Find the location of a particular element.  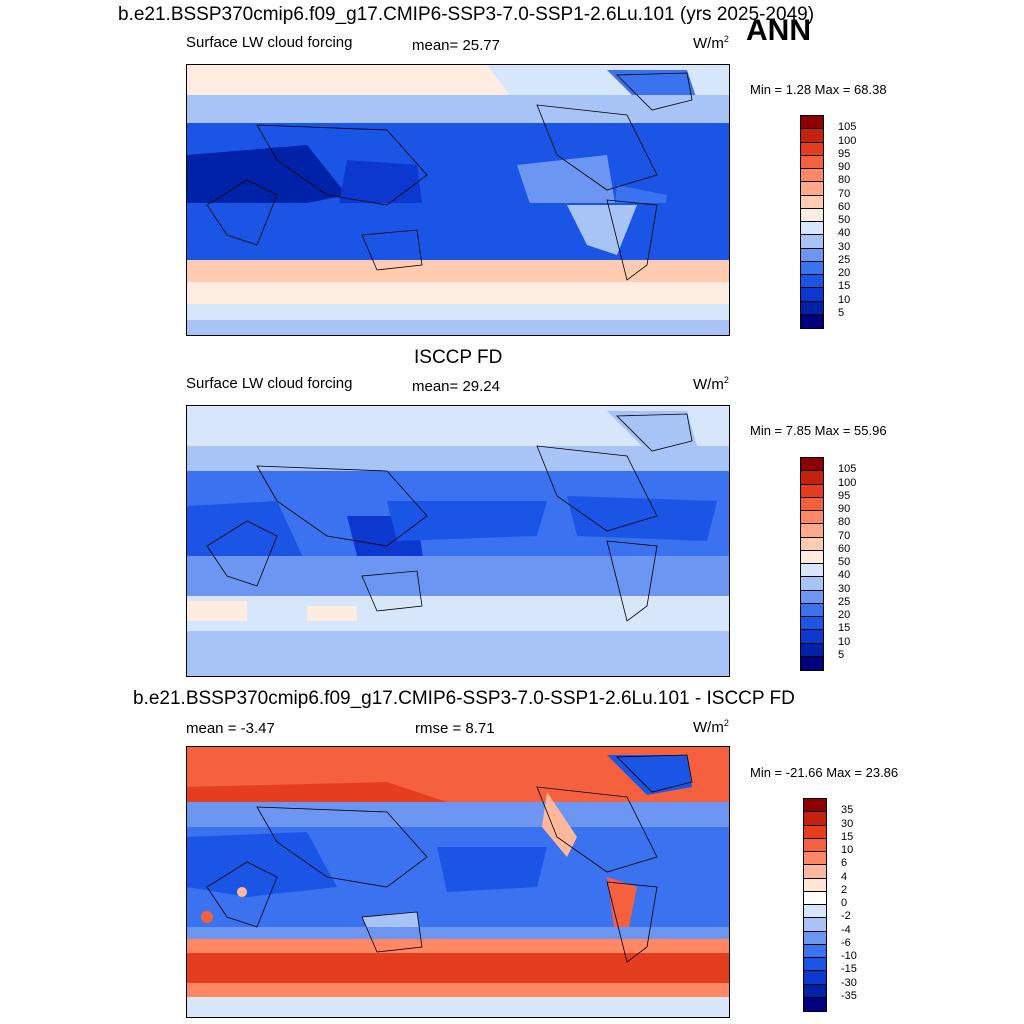

panel3-map-svg is located at coordinates (458, 882).